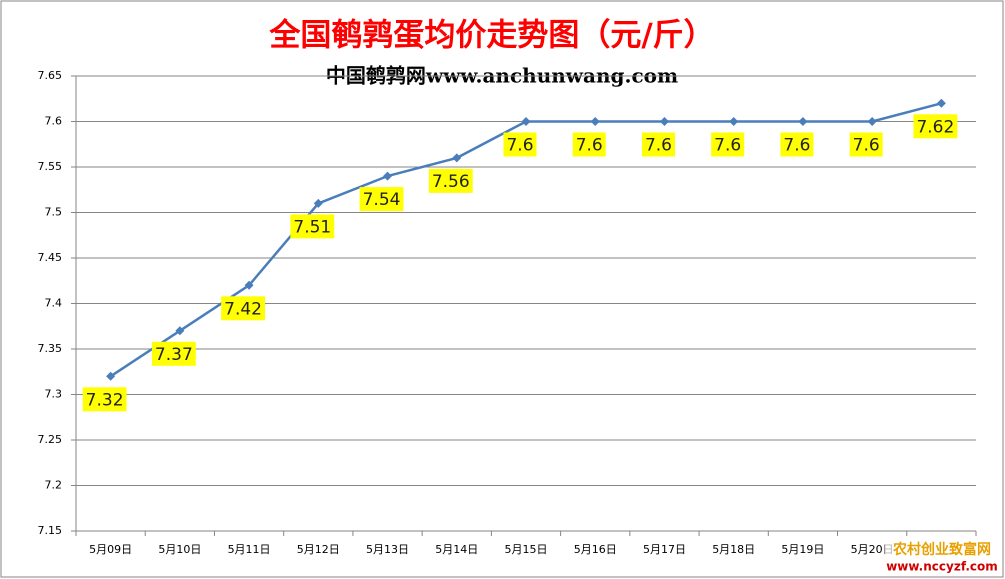 This screenshot has width=1005, height=579. I want to click on x-tick-label: 5月16日, so click(595, 549).